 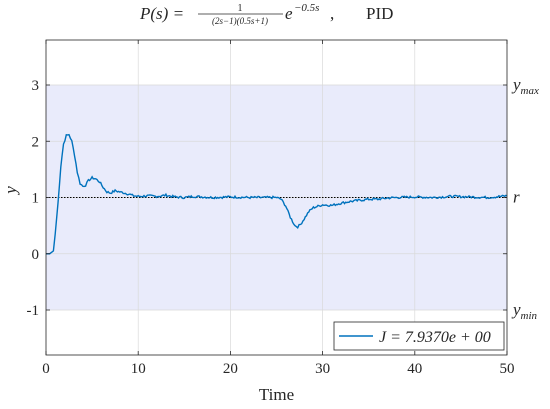 What do you see at coordinates (33, 311) in the screenshot?
I see `y-tick-label--1: -1` at bounding box center [33, 311].